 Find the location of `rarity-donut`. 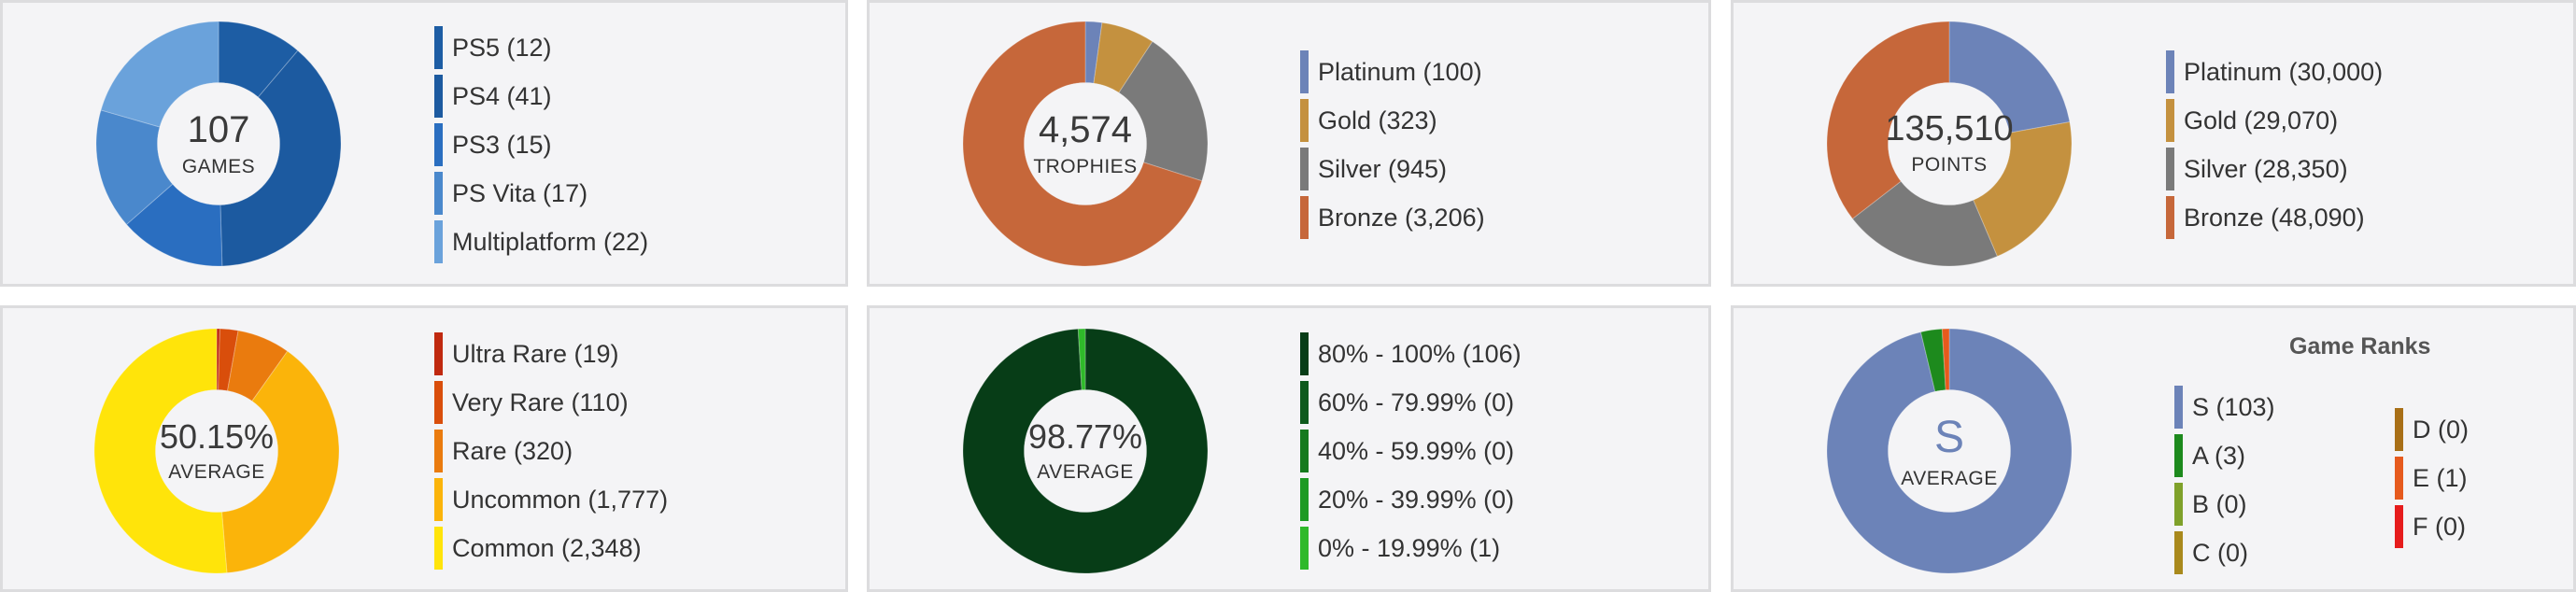

rarity-donut is located at coordinates (216, 451).